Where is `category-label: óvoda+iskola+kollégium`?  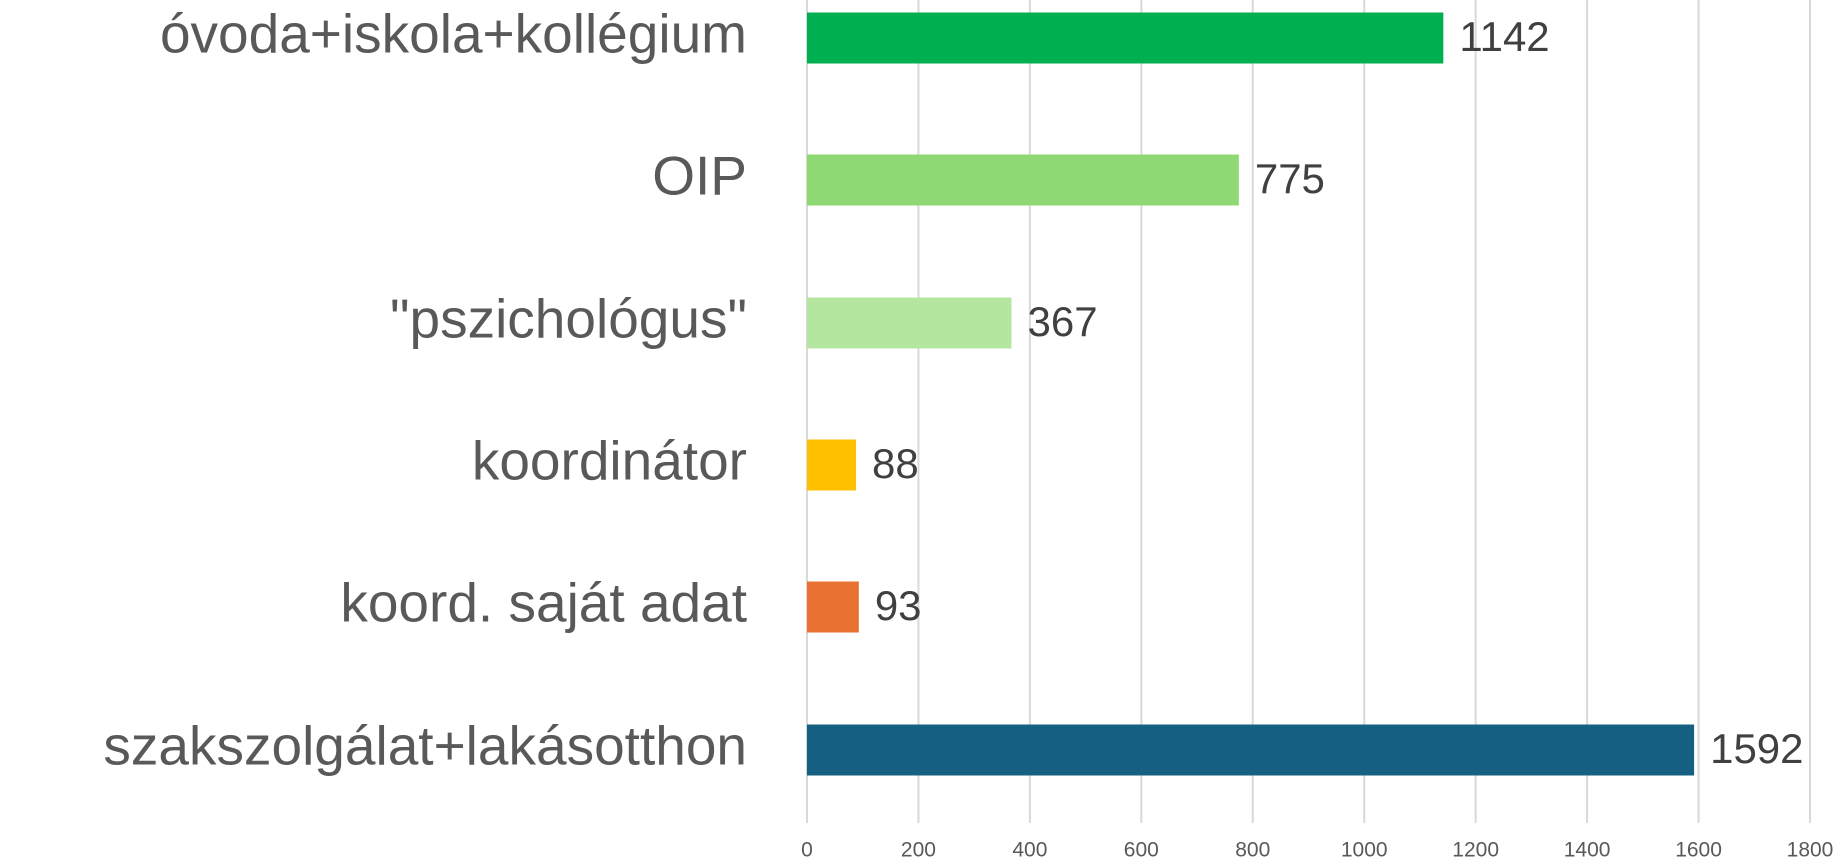 category-label: óvoda+iskola+kollégium is located at coordinates (453, 34).